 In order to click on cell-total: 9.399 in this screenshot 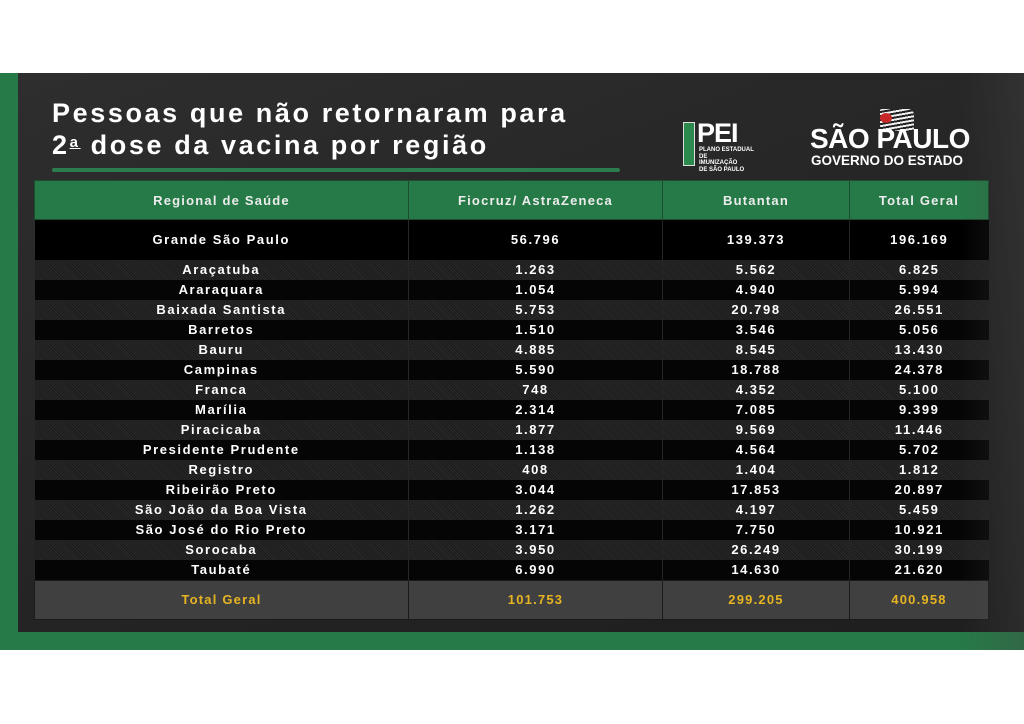, I will do `click(919, 410)`.